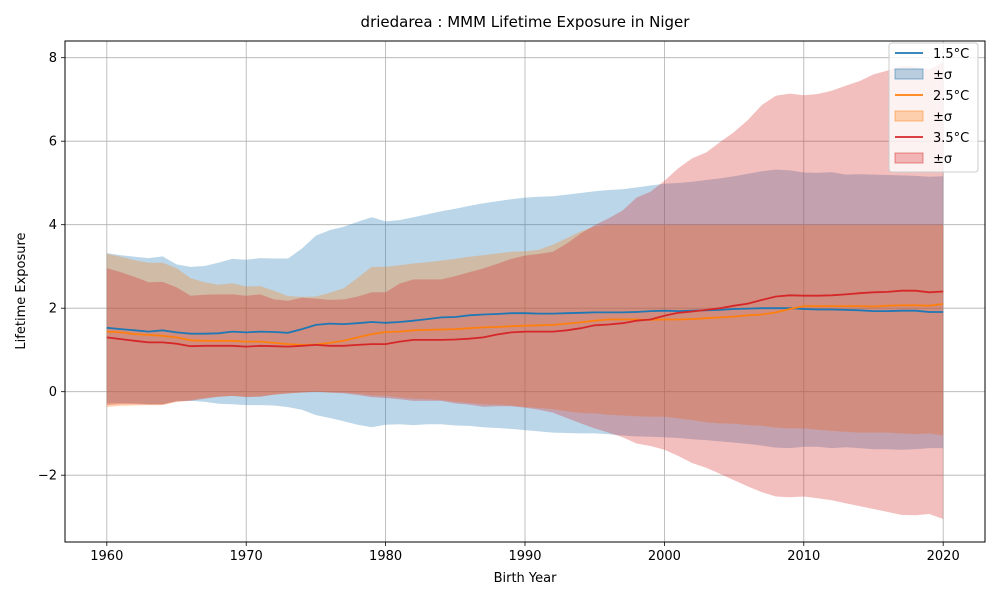  Describe the element at coordinates (951, 96) in the screenshot. I see `legend-label: 2.5°C` at that location.